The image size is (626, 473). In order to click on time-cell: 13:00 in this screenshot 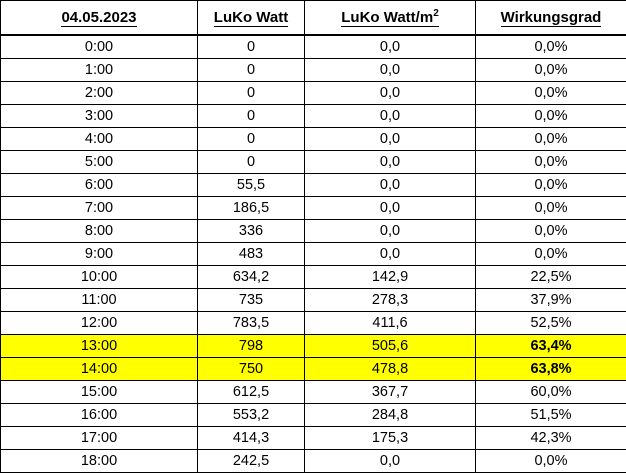, I will do `click(99, 346)`.